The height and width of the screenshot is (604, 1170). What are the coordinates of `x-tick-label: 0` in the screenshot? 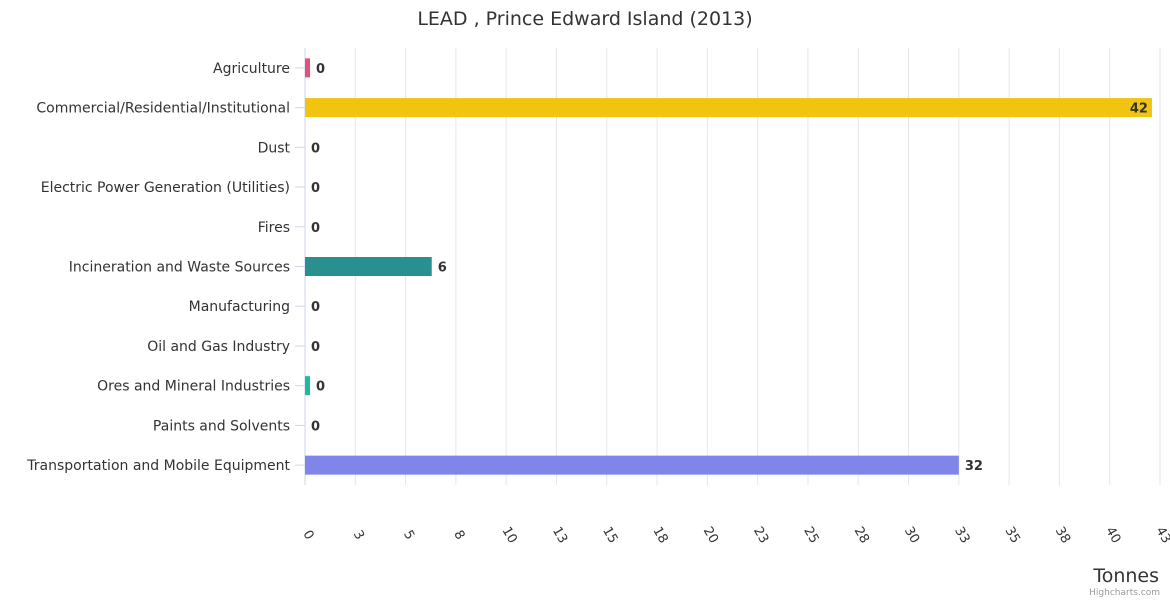 It's located at (307, 535).